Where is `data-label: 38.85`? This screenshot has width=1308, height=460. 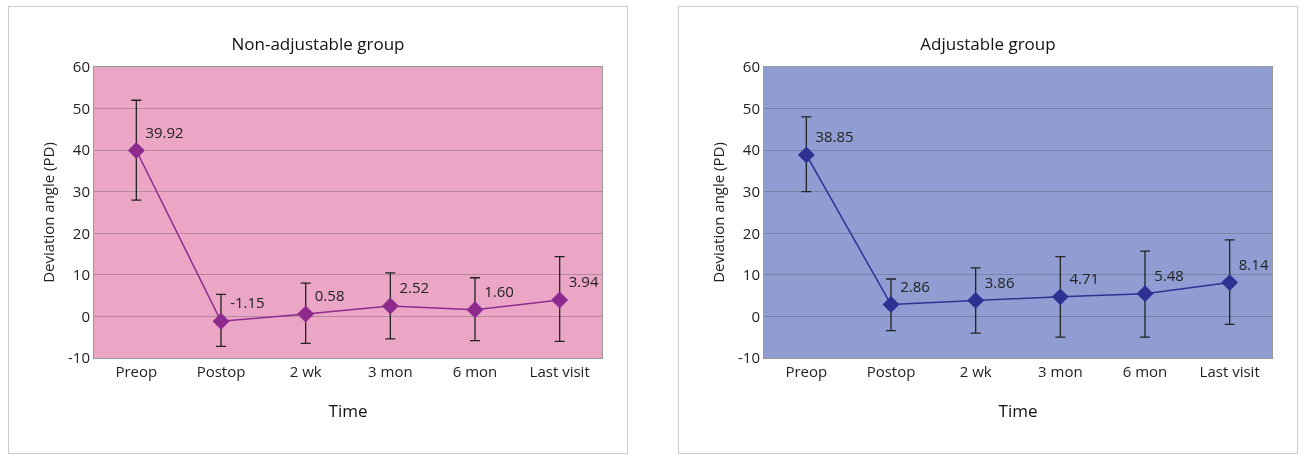
data-label: 38.85 is located at coordinates (834, 136).